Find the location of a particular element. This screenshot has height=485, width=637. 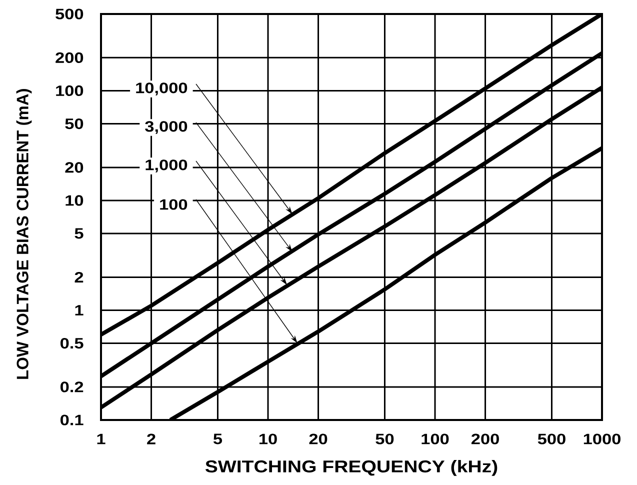

x-tick-label: 1 is located at coordinates (101, 439).